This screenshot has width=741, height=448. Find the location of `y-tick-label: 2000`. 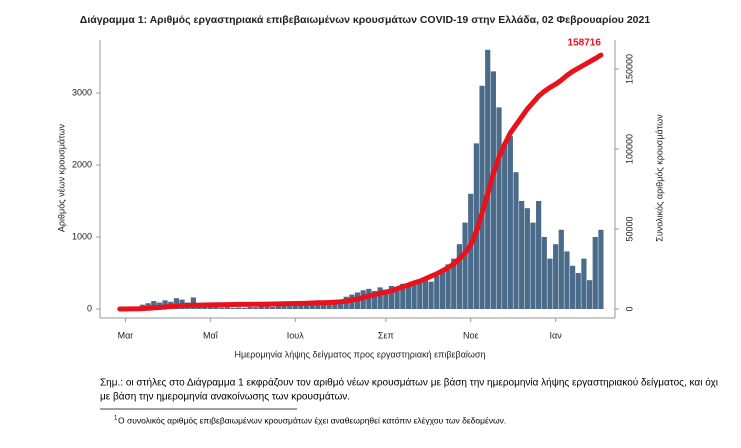

y-tick-label: 2000 is located at coordinates (82, 164).